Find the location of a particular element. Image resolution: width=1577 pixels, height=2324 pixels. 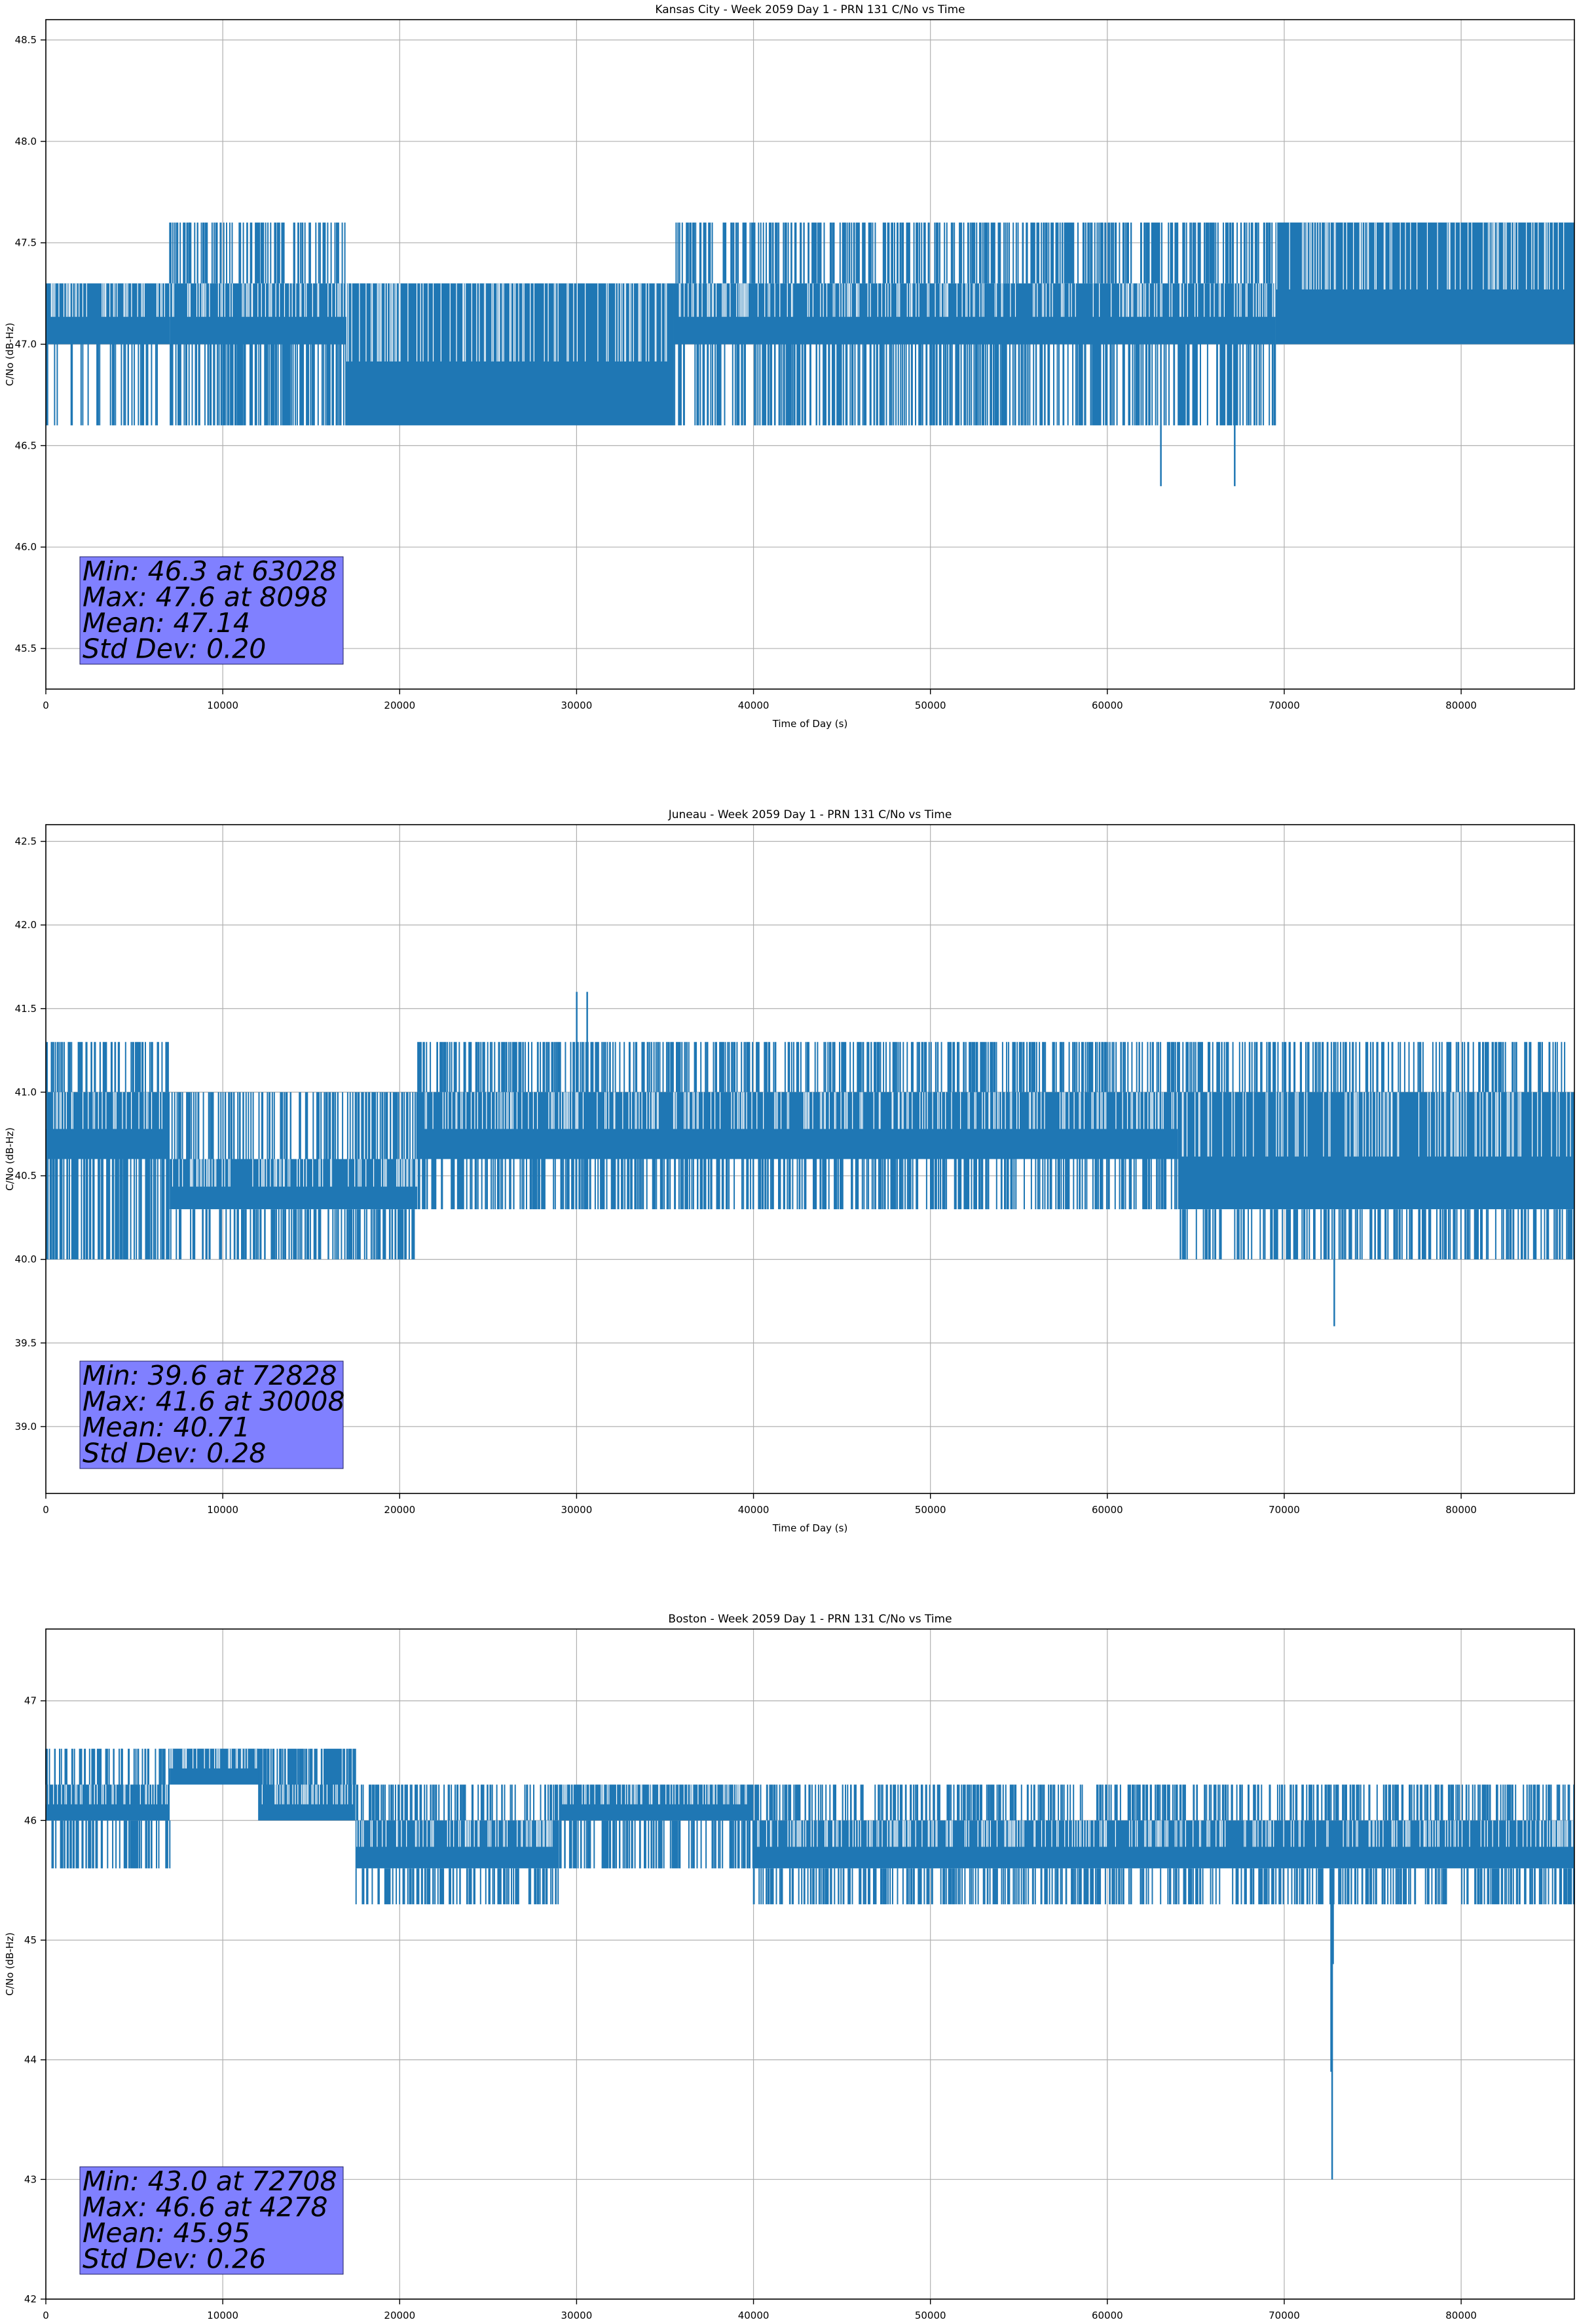

stats-min: Min: 39.6 at 72828 is located at coordinates (210, 1376).